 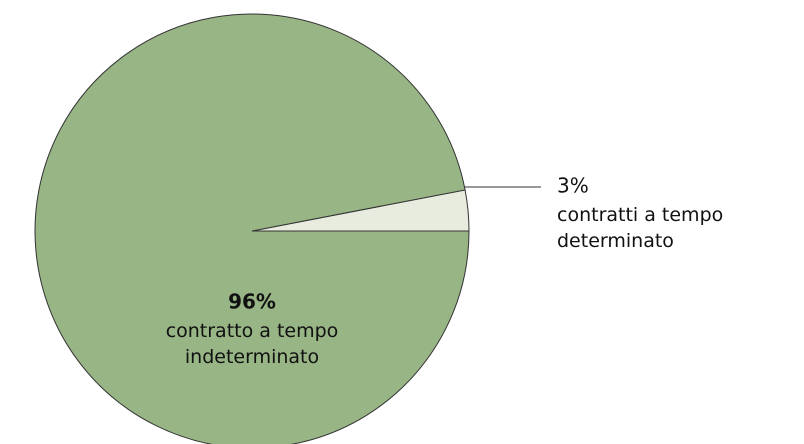 What do you see at coordinates (252, 344) in the screenshot?
I see `slice-label: contratto a tempo indeterminato` at bounding box center [252, 344].